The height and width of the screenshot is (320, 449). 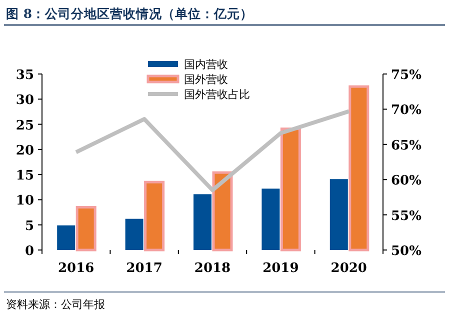 I want to click on y-tick-label: 5, so click(x=29, y=226).